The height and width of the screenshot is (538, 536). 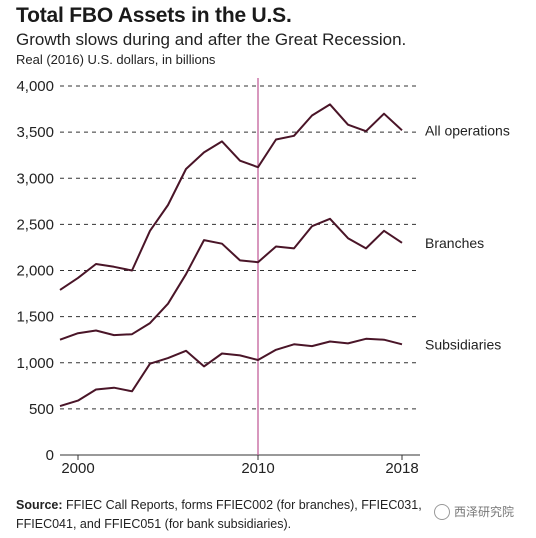 What do you see at coordinates (39, 505) in the screenshot?
I see `source-label: Source:` at bounding box center [39, 505].